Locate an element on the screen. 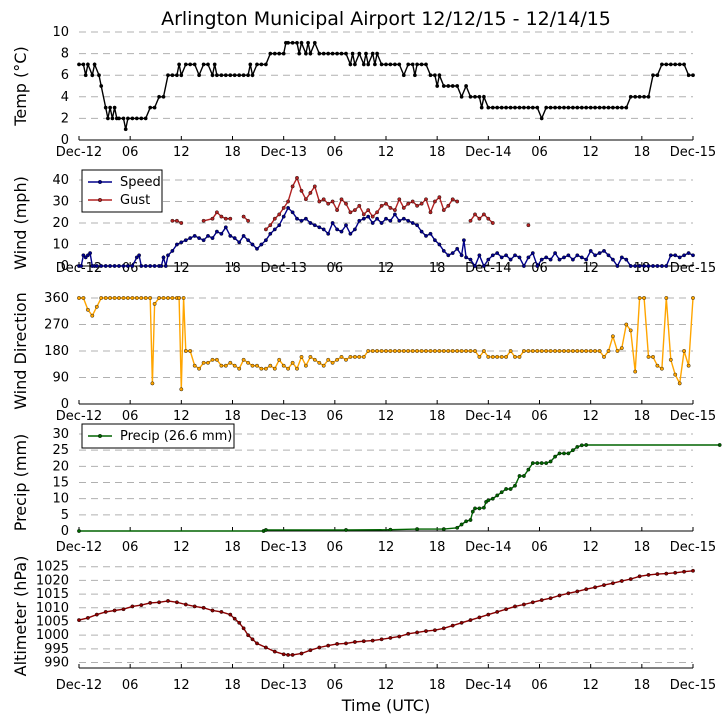  legend-label: Gust is located at coordinates (135, 200).